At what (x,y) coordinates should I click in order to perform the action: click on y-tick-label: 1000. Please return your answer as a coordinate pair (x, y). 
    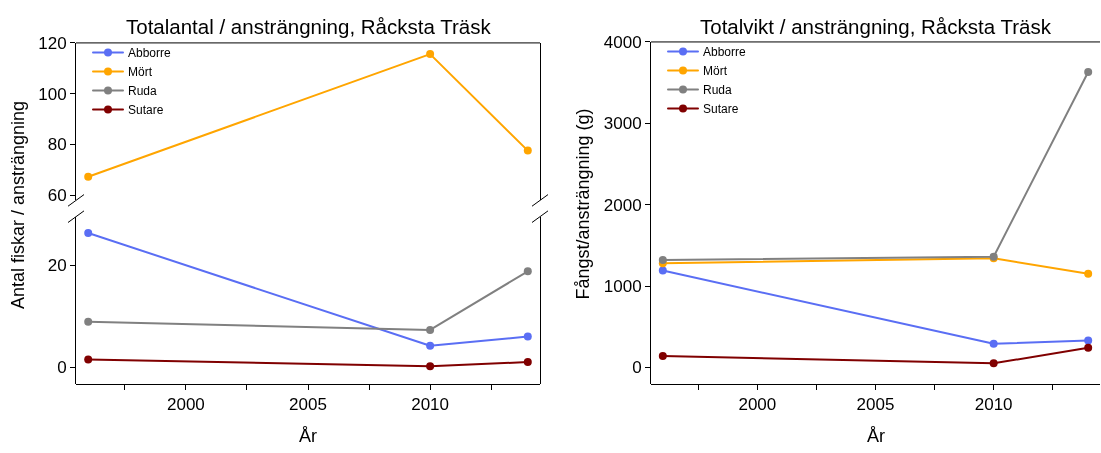
    Looking at the image, I should click on (622, 286).